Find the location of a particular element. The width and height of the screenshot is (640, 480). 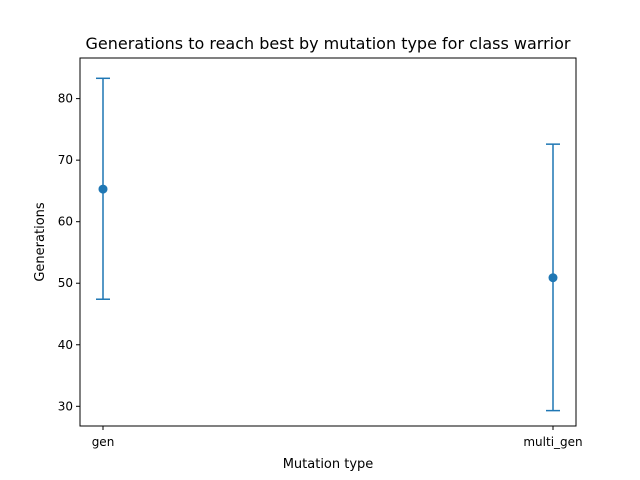

y-axis-label: Generations is located at coordinates (40, 242).